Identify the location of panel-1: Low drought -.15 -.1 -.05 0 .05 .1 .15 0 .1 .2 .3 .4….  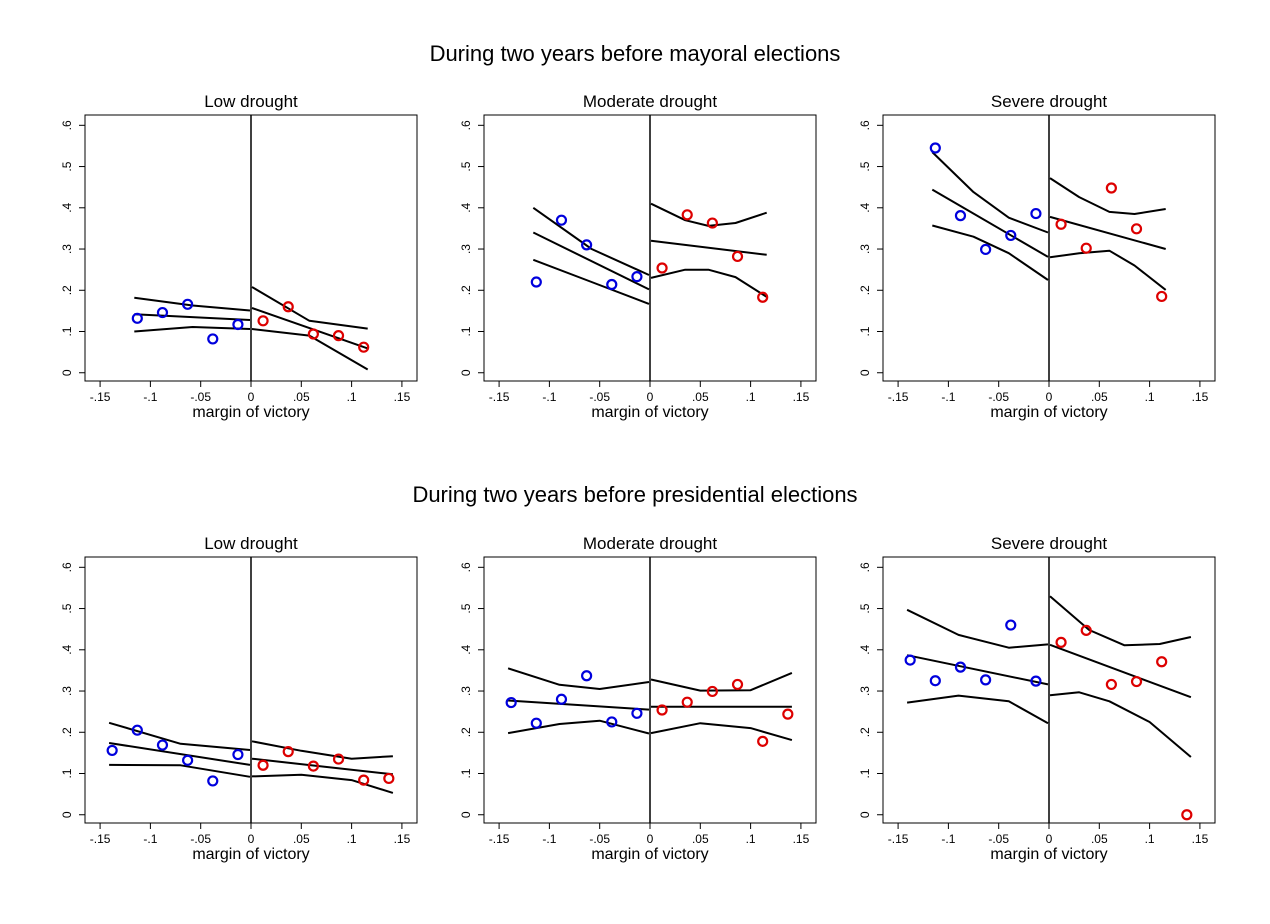
(239, 256).